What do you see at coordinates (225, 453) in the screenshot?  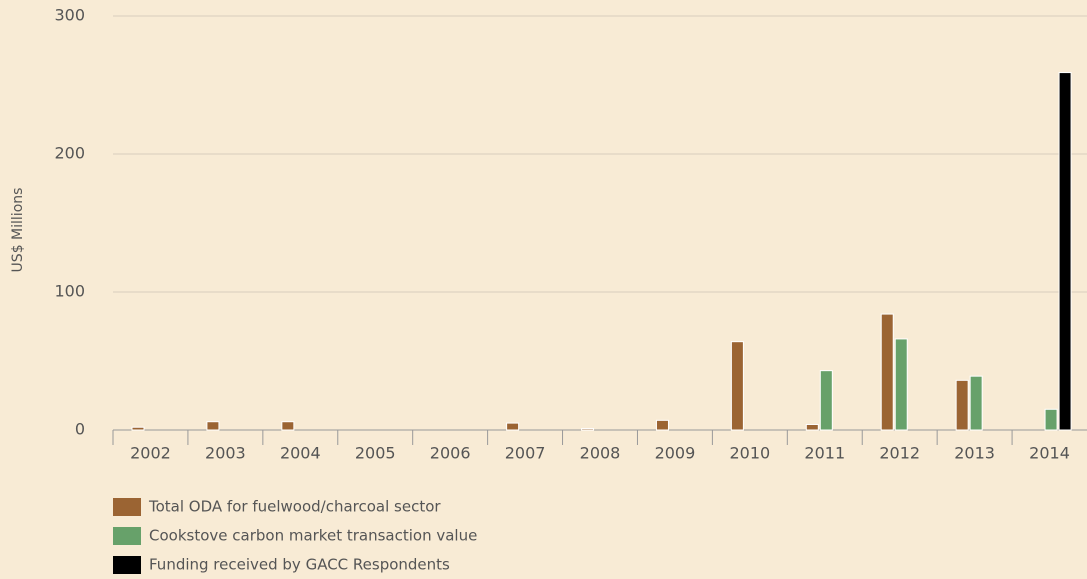 I see `x-tick-label: 2003` at bounding box center [225, 453].